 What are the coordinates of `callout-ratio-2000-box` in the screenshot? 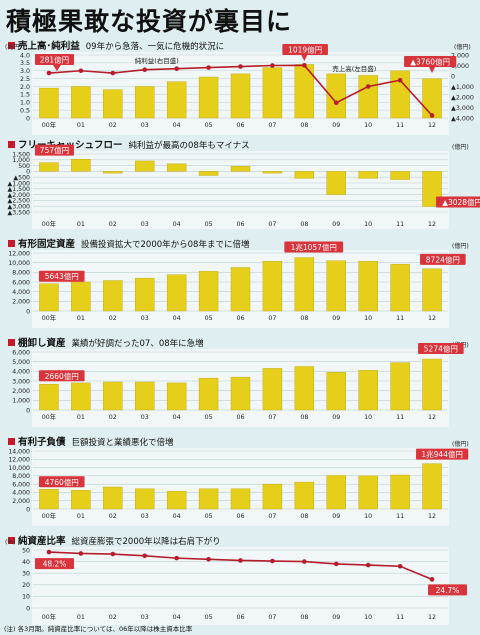 It's located at (54, 564).